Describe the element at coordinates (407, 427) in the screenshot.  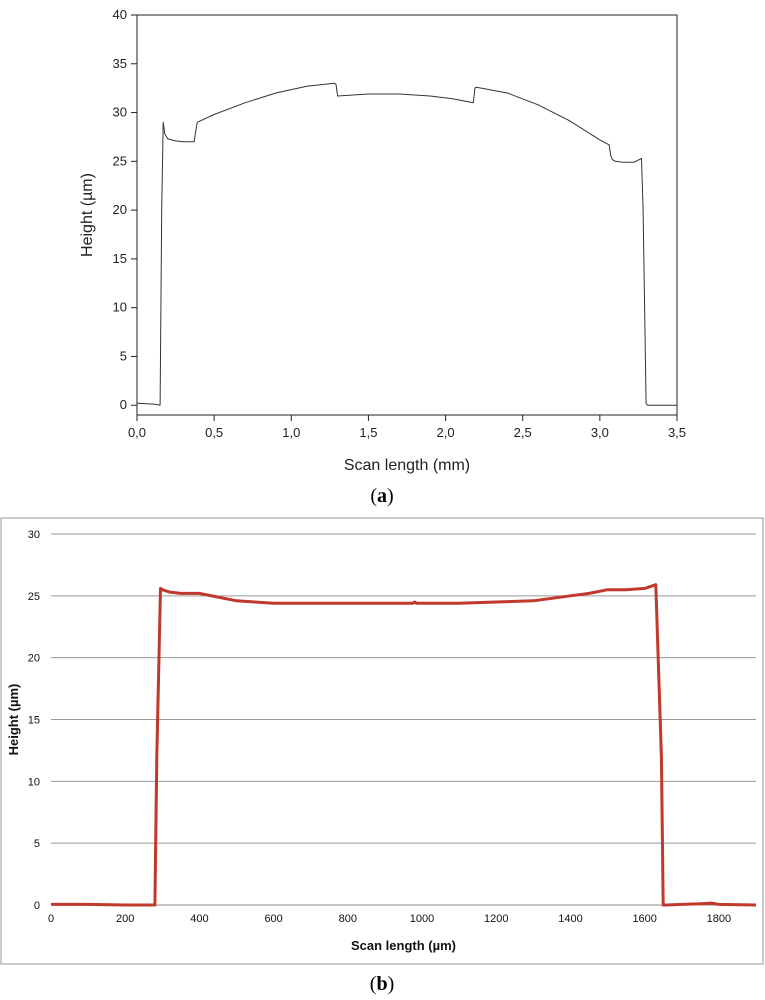
I see `panel-a-x-ticks: 0,0 0,5 1,0 1,5 2,0 2,5 3,0 3,5` at that location.